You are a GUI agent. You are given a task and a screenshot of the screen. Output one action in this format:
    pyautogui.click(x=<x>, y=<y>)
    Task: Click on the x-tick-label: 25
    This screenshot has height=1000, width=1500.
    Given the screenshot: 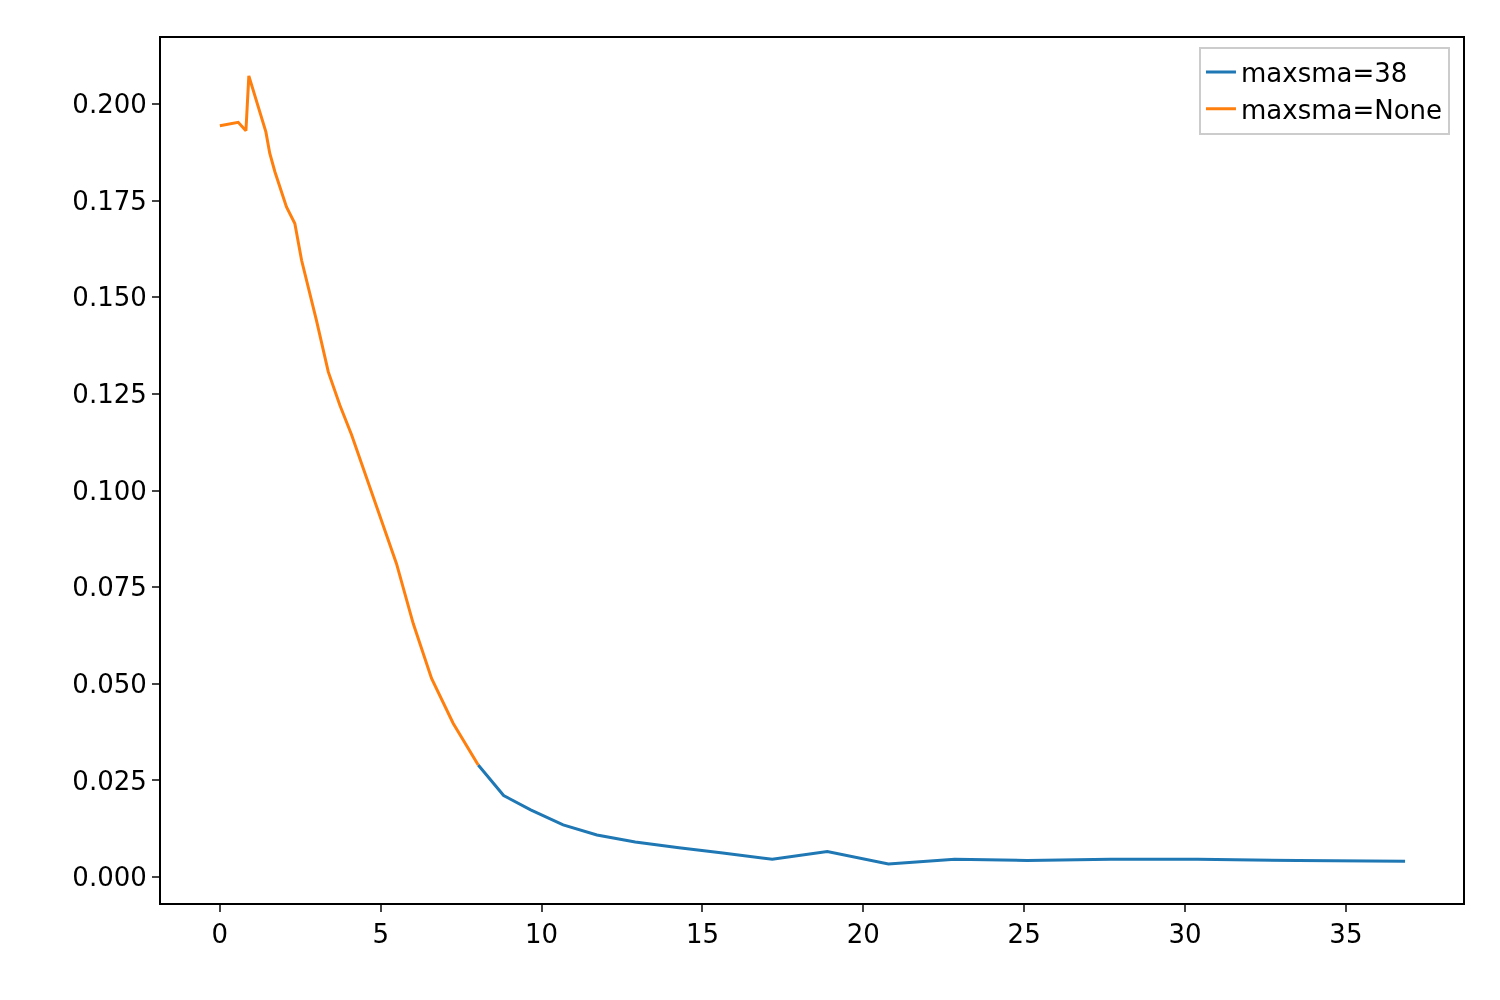 What is the action you would take?
    pyautogui.click(x=1024, y=934)
    